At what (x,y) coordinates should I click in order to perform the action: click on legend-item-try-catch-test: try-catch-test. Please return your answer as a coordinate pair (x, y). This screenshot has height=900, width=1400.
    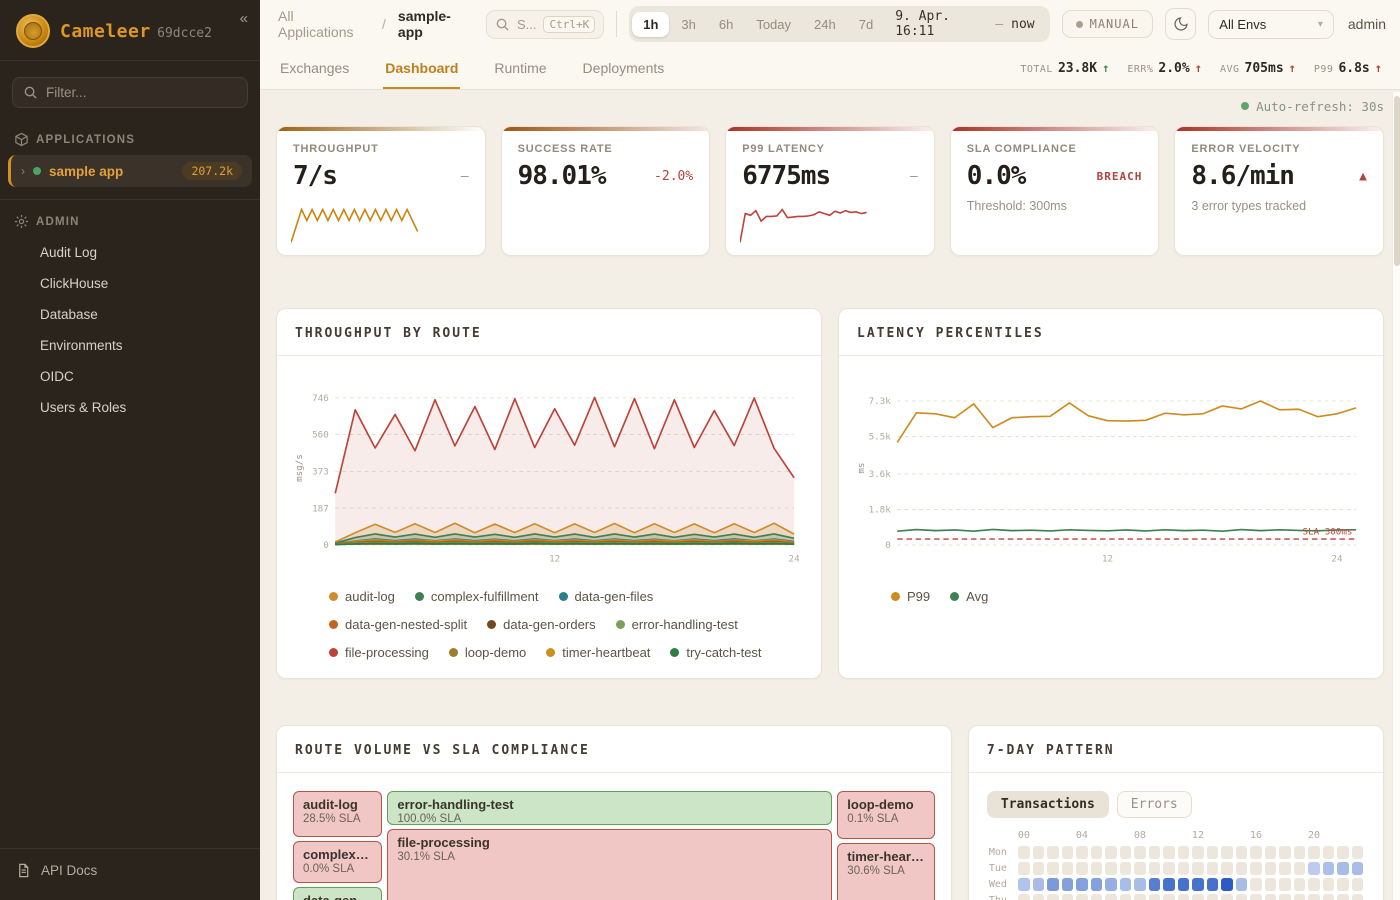
    Looking at the image, I should click on (716, 652).